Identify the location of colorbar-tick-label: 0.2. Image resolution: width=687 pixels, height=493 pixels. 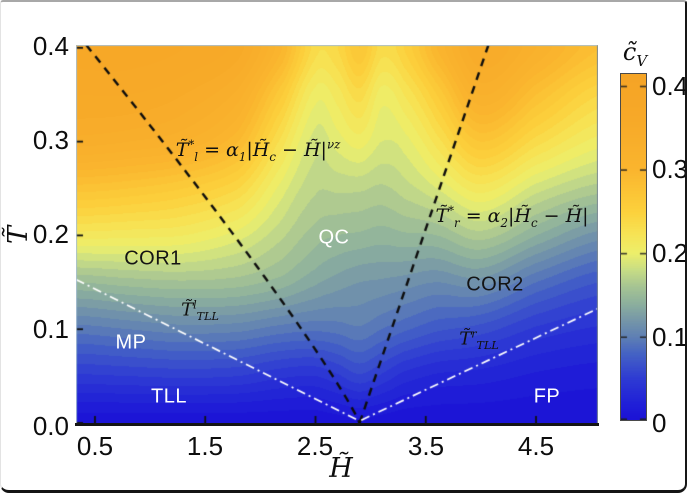
(669, 253).